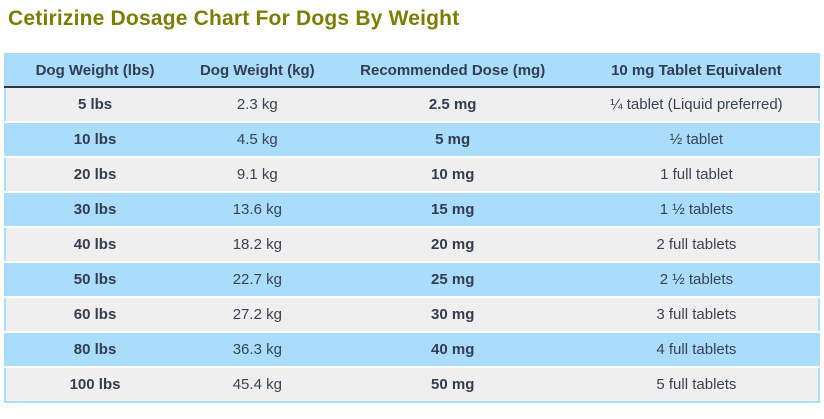 The image size is (824, 419). Describe the element at coordinates (257, 315) in the screenshot. I see `cell-weight-kg: 27.2 kg` at that location.